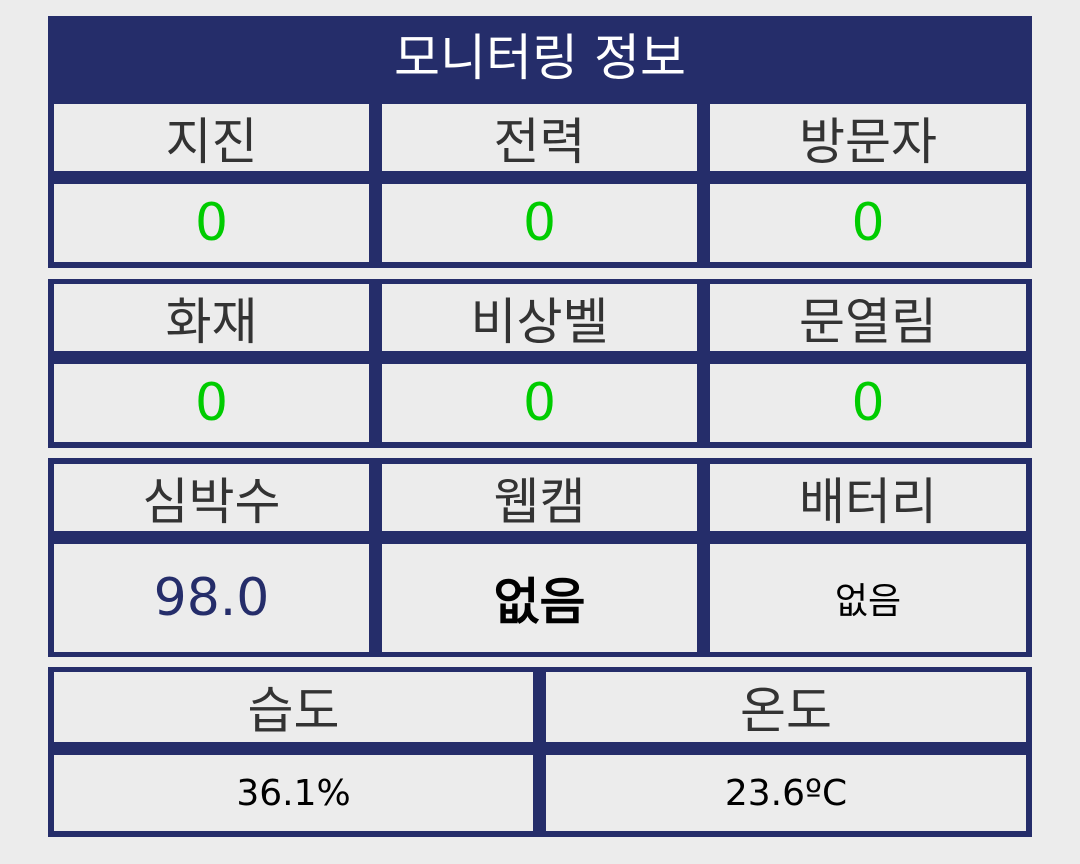 Image resolution: width=1080 pixels, height=864 pixels. What do you see at coordinates (540, 58) in the screenshot?
I see `page-title: 모니터링 정보` at bounding box center [540, 58].